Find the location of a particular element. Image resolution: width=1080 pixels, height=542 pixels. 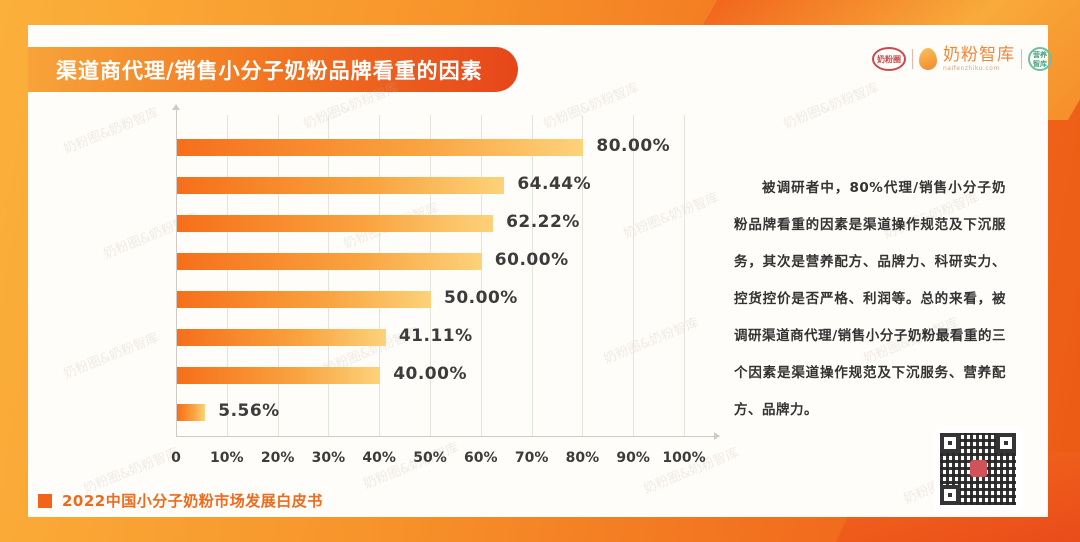

bar-value-label: 50.00% is located at coordinates (481, 298).